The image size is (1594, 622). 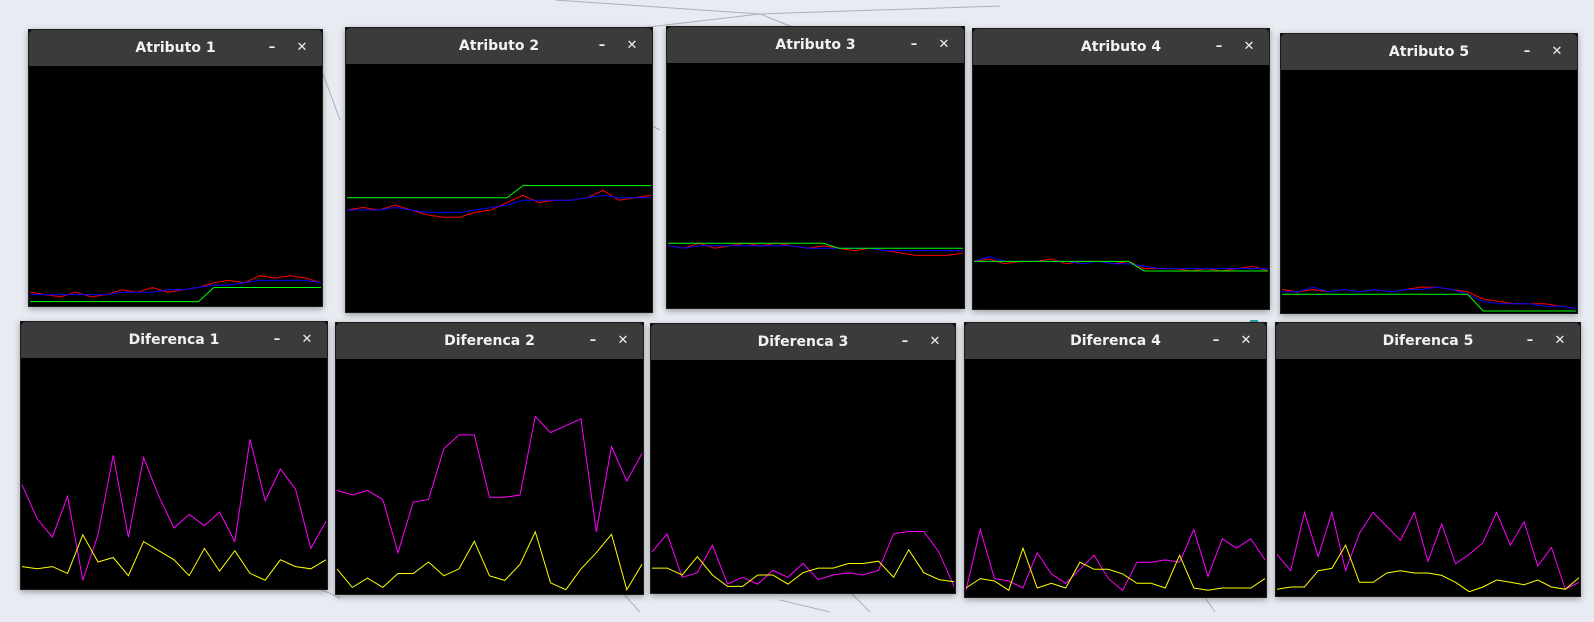 I want to click on window-atributo-4: Atributo 4 – ✕, so click(x=1121, y=169).